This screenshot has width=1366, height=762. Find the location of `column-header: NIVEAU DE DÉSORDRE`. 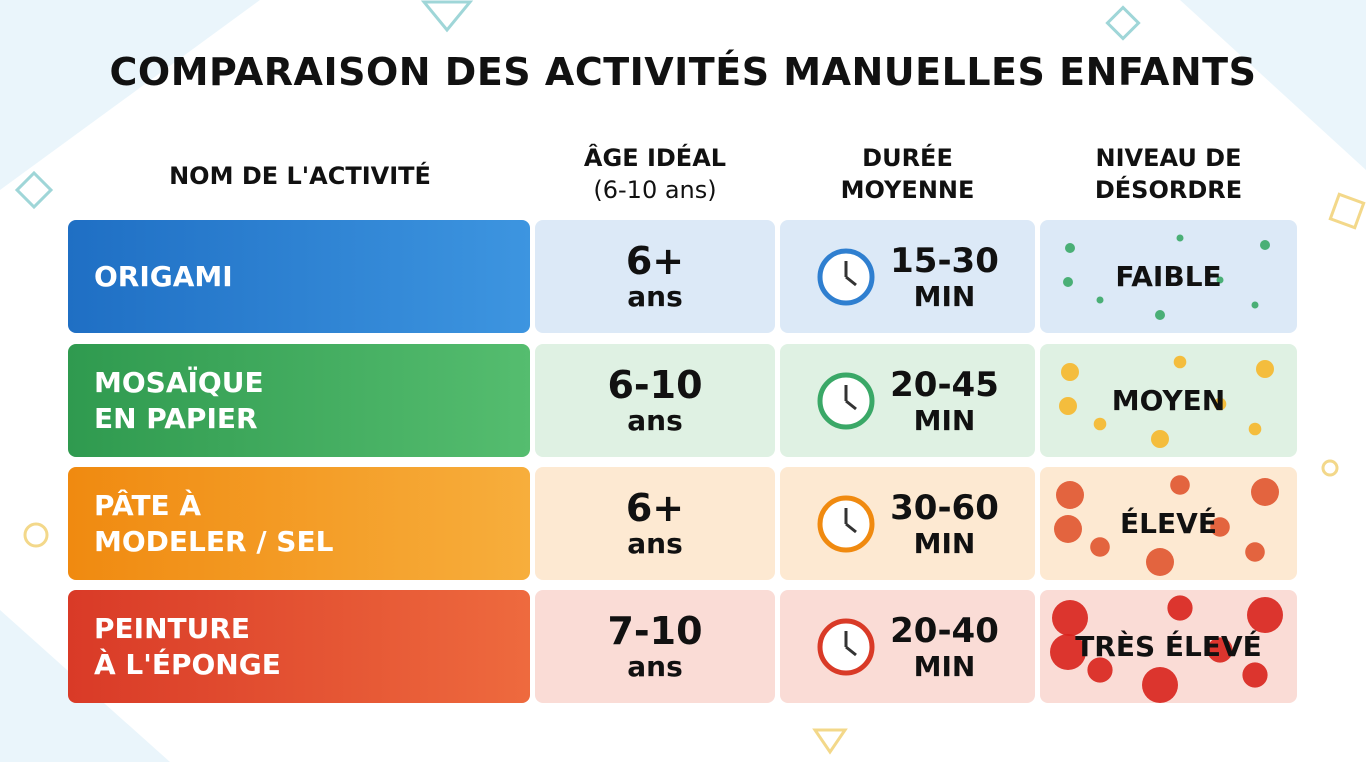

column-header: NIVEAU DE DÉSORDRE is located at coordinates (1168, 174).